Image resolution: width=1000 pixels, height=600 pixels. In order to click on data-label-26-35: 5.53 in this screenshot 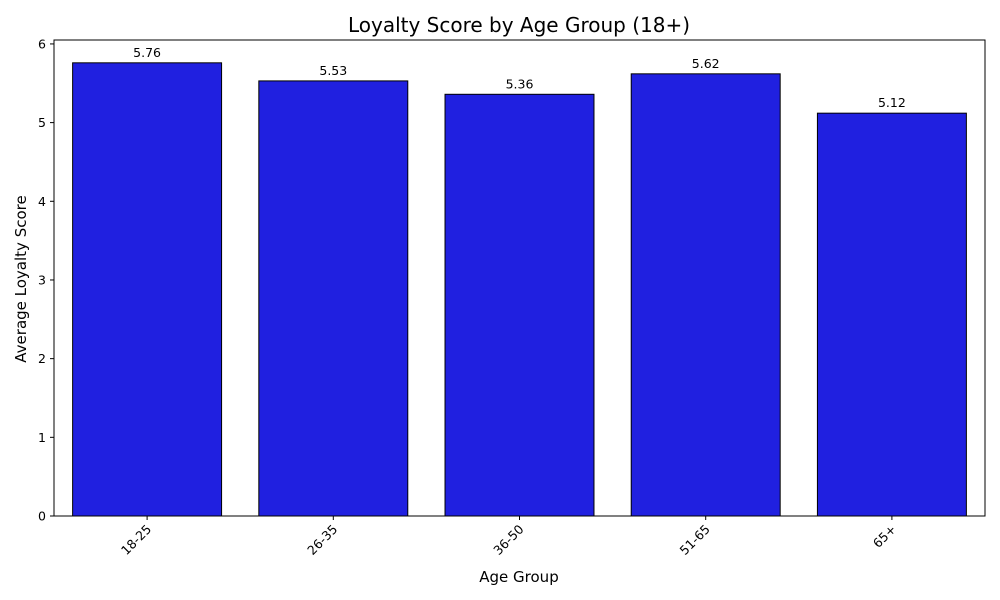, I will do `click(333, 70)`.